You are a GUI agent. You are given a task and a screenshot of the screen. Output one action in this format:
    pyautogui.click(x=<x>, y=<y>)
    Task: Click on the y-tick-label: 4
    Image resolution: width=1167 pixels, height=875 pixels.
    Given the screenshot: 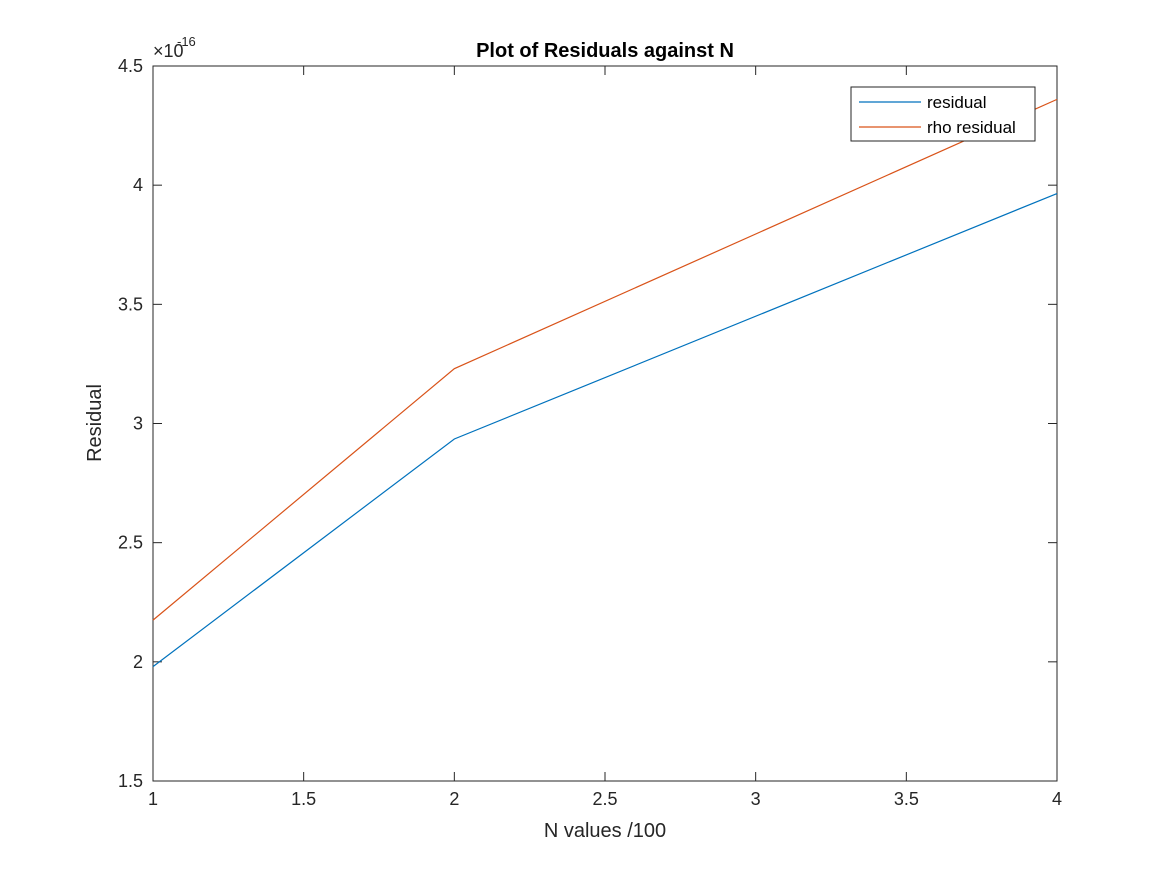 What is the action you would take?
    pyautogui.click(x=138, y=185)
    